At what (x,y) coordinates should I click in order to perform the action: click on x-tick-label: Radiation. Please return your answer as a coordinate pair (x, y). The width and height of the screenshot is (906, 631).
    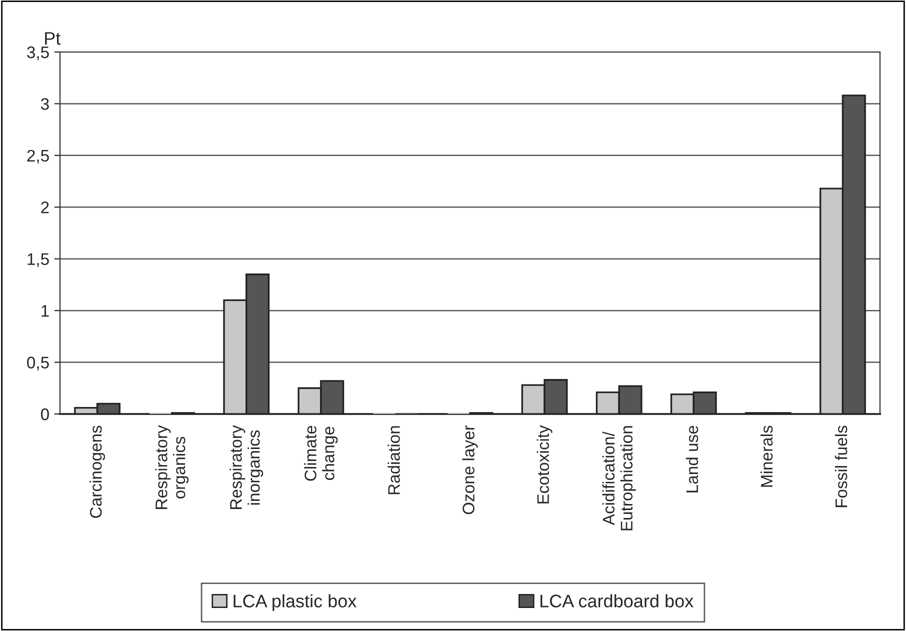
    Looking at the image, I should click on (394, 460).